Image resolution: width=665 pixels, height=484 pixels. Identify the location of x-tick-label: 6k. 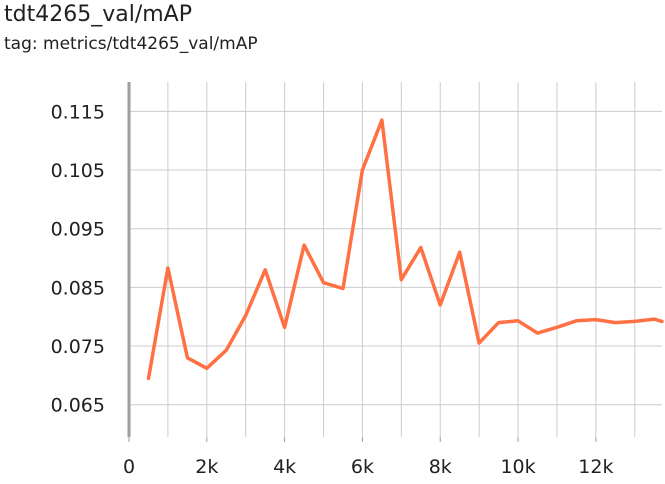
(362, 467).